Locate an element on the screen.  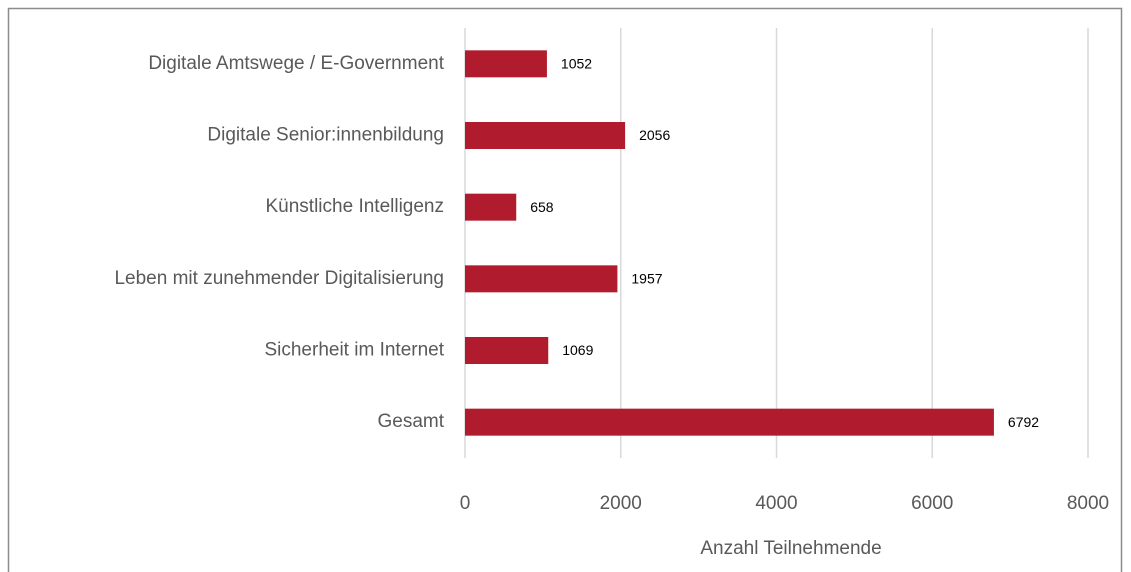
x-tick-label: 8000 is located at coordinates (1088, 503).